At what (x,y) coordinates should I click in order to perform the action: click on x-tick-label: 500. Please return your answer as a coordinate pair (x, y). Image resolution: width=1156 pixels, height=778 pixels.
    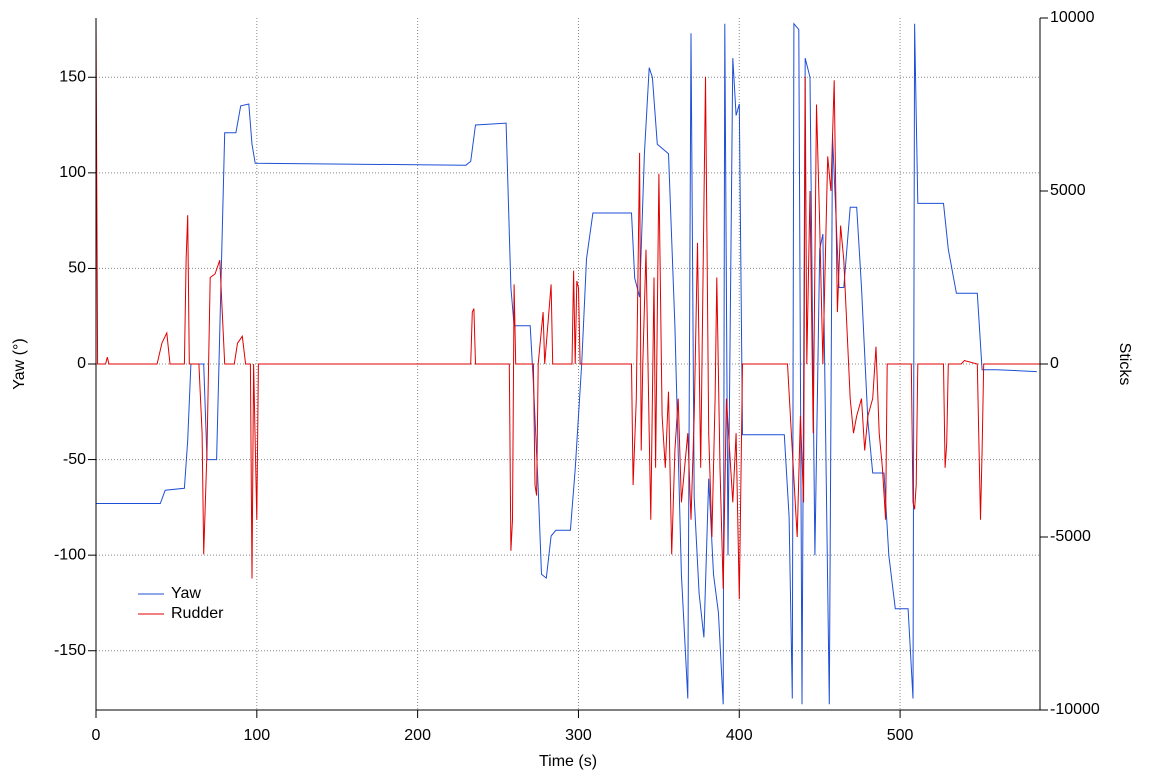
    Looking at the image, I should click on (900, 735).